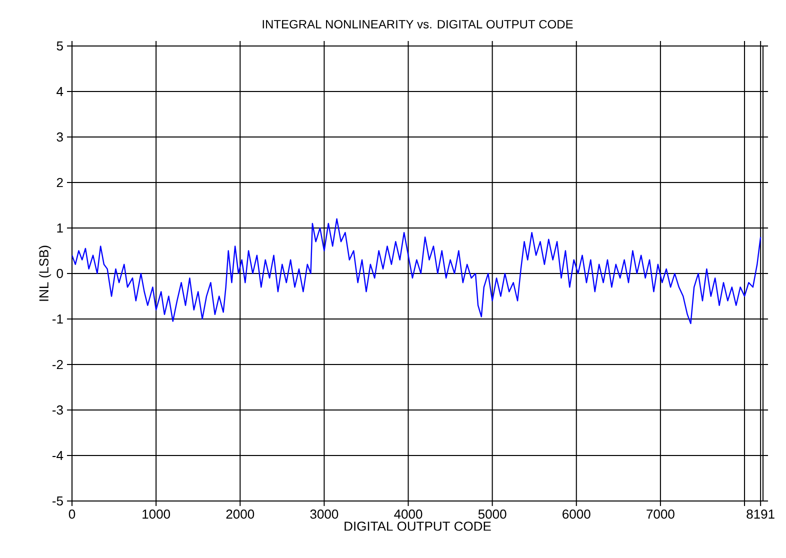  Describe the element at coordinates (324, 514) in the screenshot. I see `x-tick-label: 3000` at that location.